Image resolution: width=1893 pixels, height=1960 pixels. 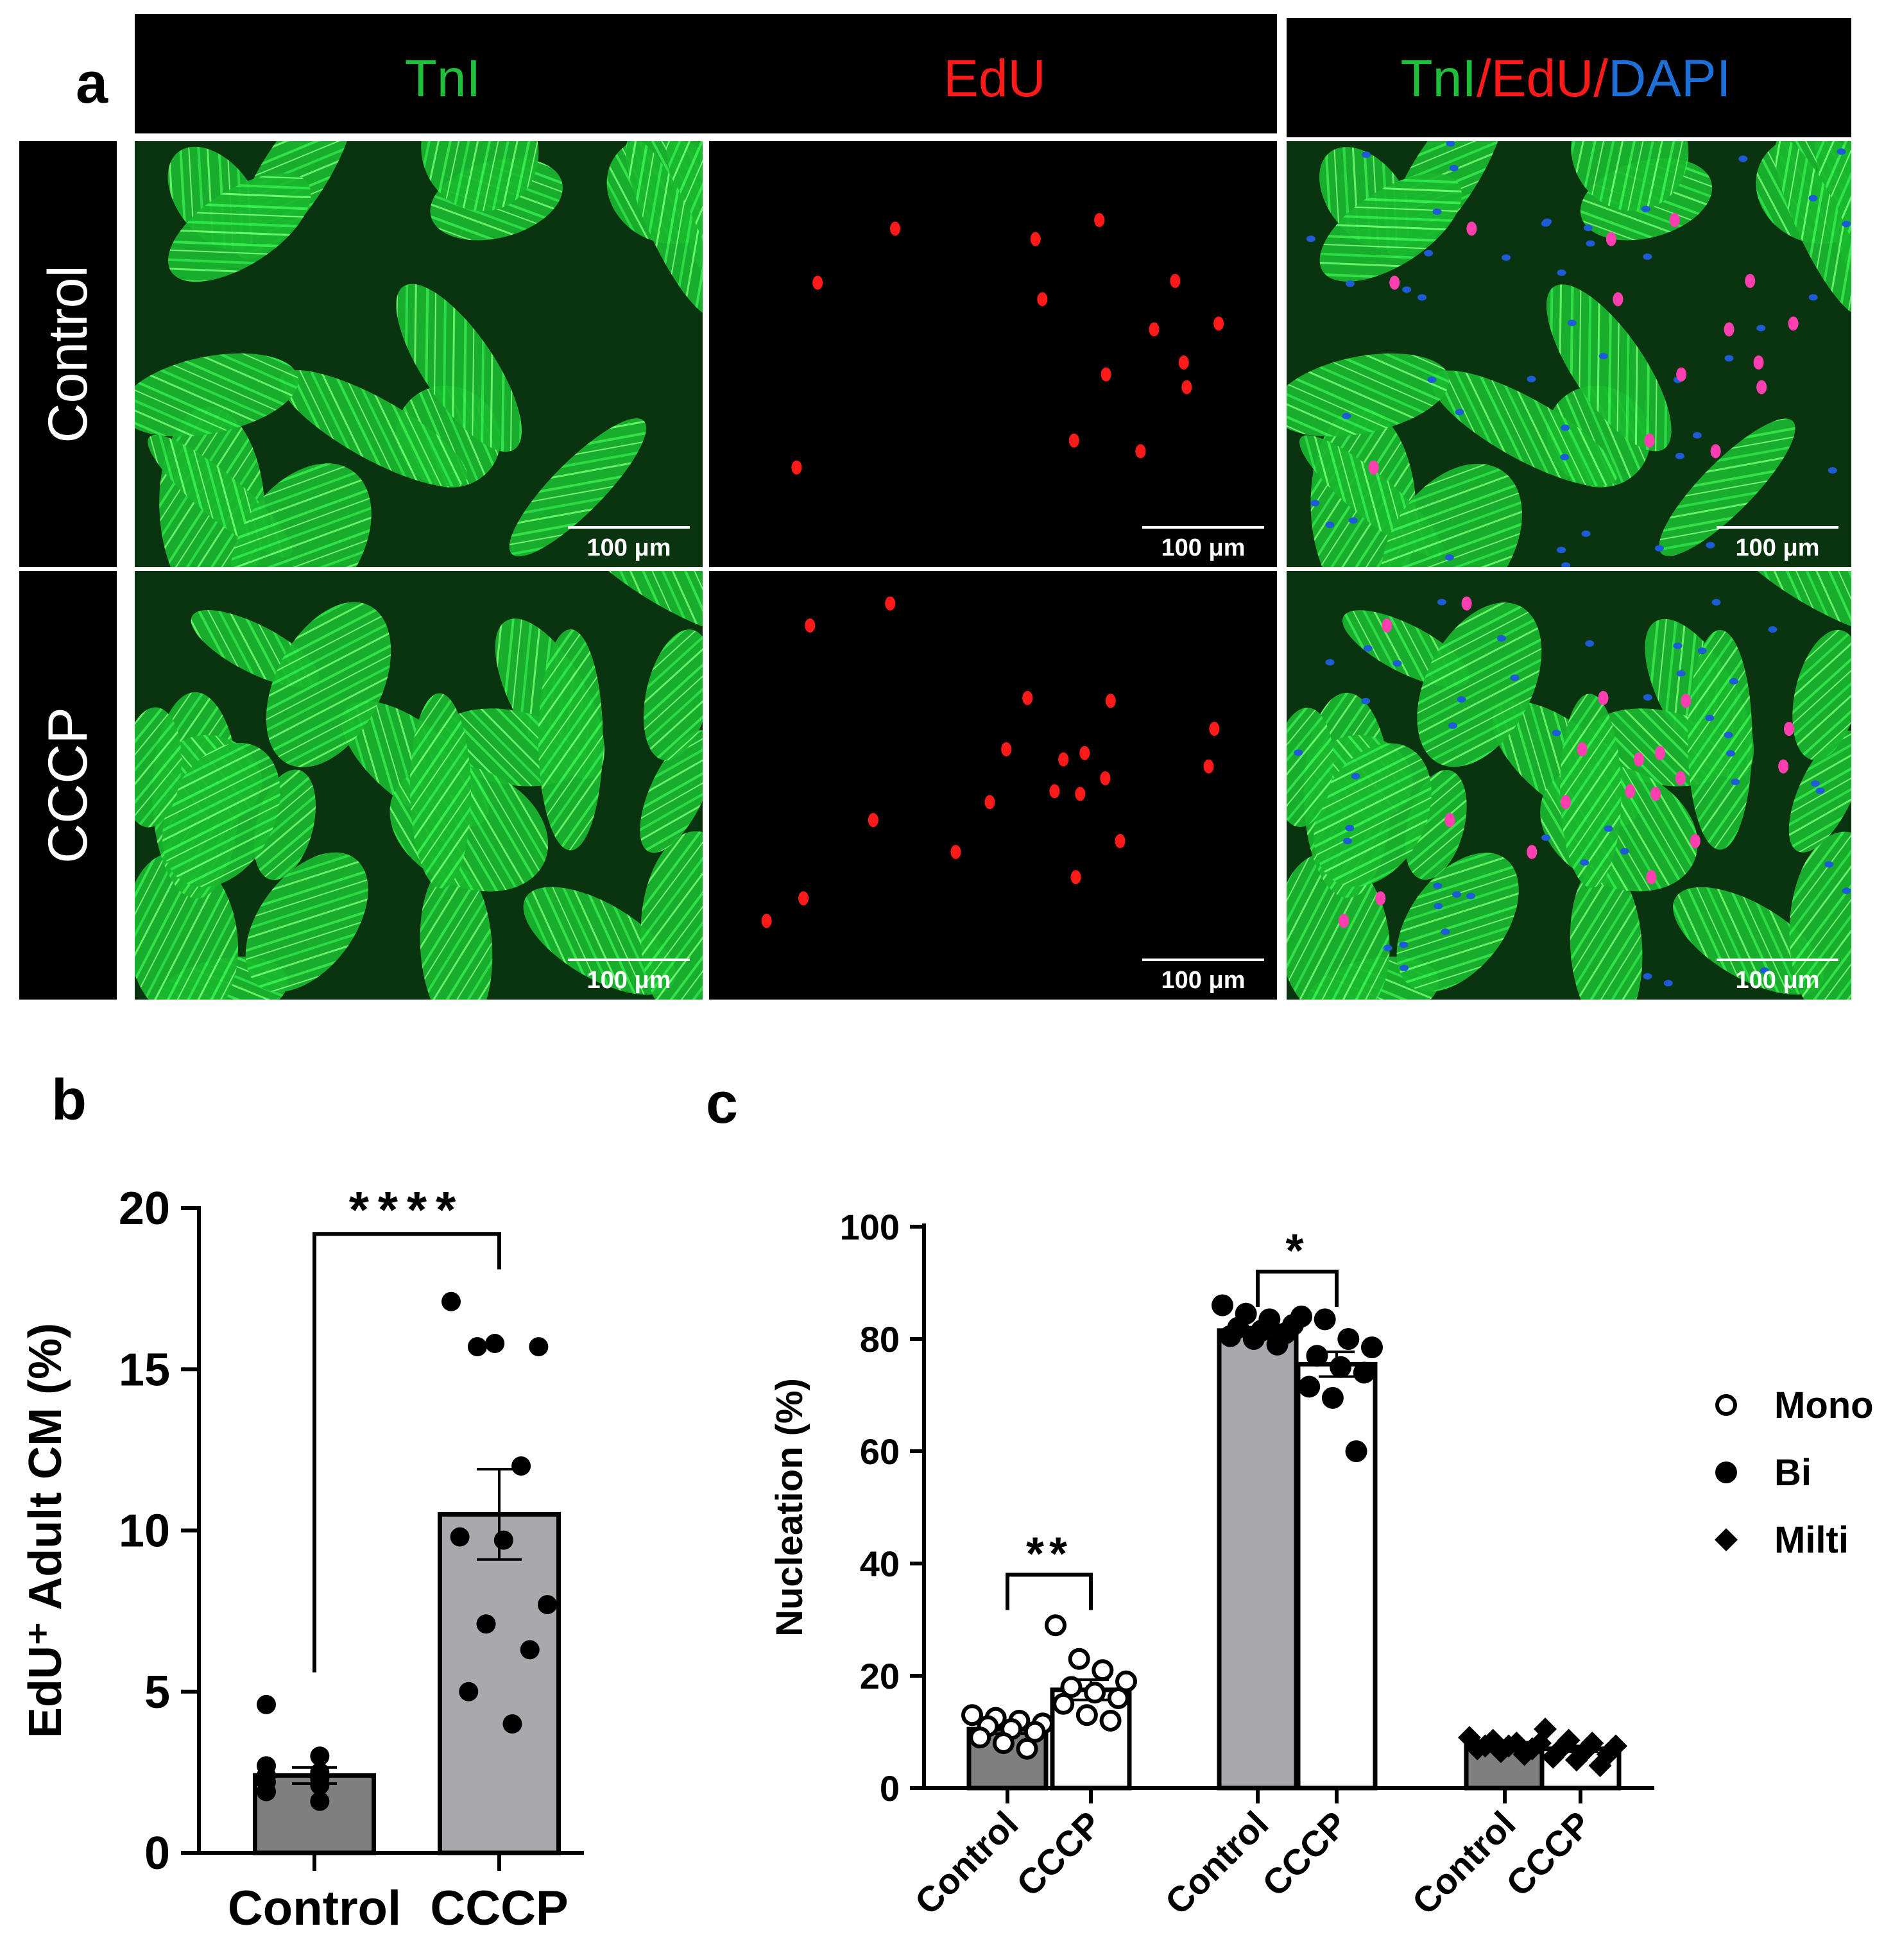 I want to click on row-labels: Control CCCP, so click(x=68, y=570).